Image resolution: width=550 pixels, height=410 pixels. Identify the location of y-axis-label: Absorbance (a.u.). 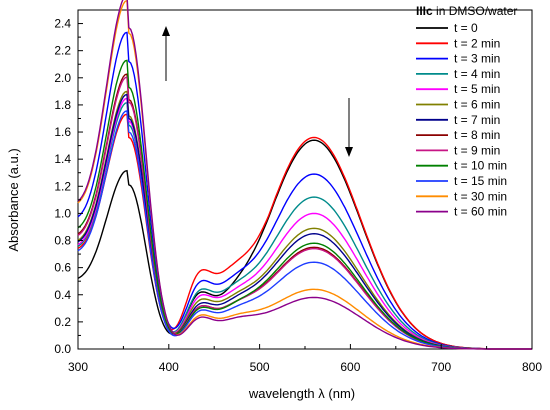
(13, 199).